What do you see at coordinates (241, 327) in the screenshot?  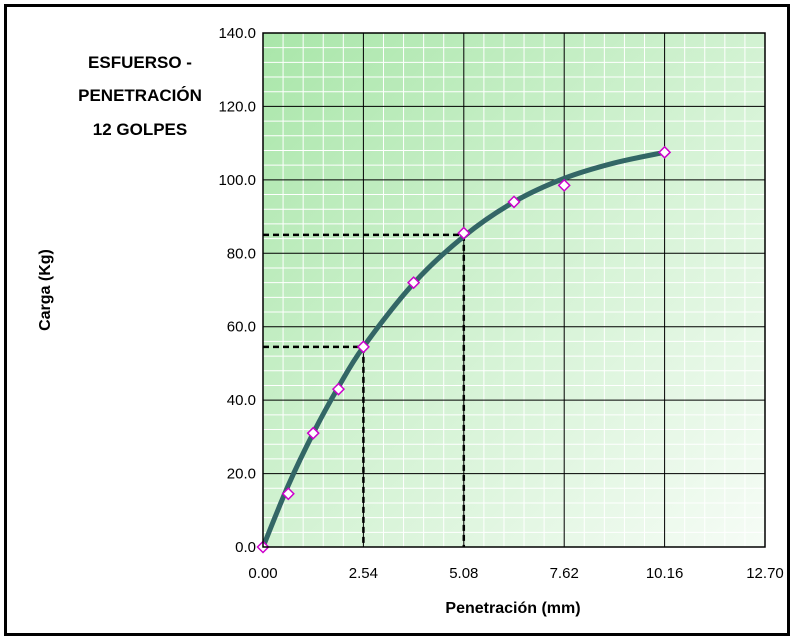 I see `y-tick-label: 60.0` at bounding box center [241, 327].